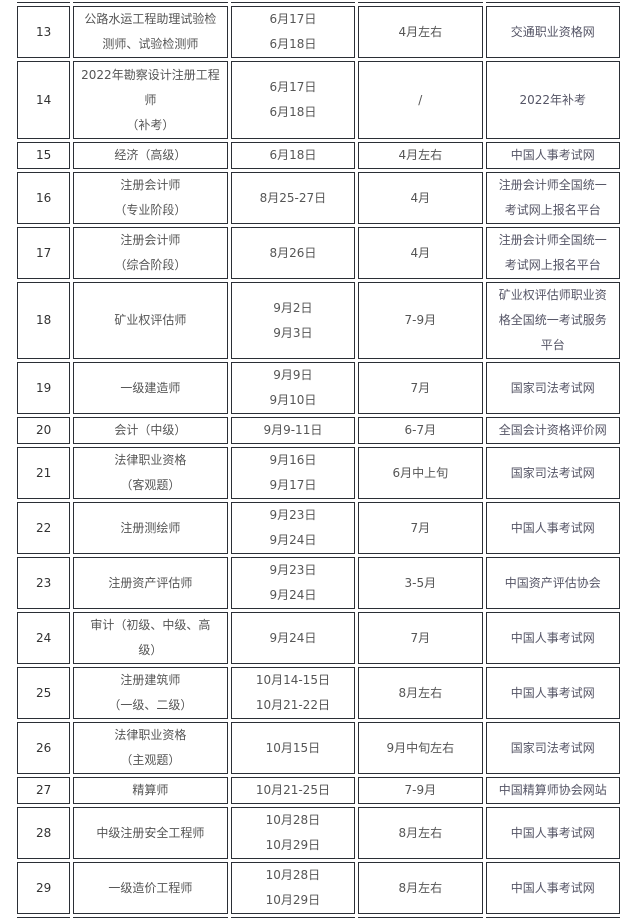  What do you see at coordinates (420, 887) in the screenshot?
I see `signup-time-line: 8月左右` at bounding box center [420, 887].